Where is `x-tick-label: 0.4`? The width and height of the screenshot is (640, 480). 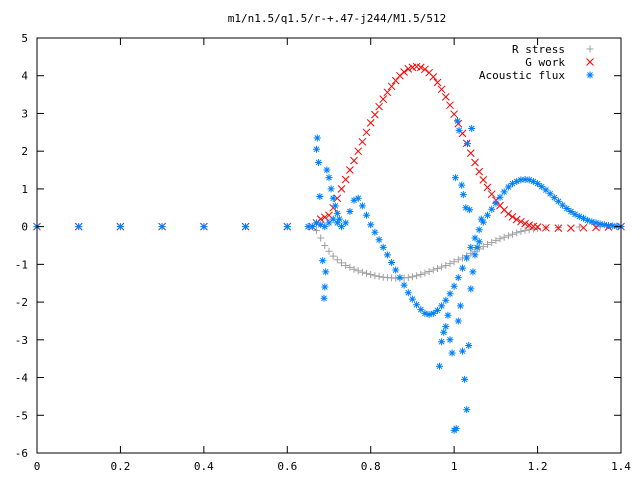
x-tick-label: 0.4 is located at coordinates (204, 466).